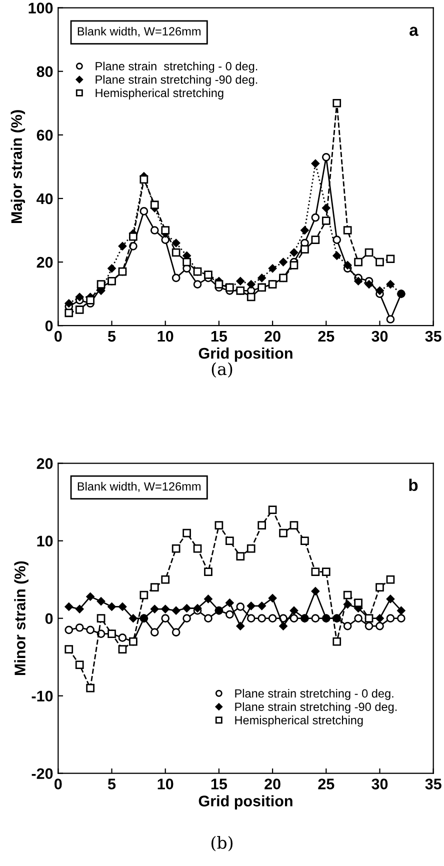 The image size is (444, 866). What do you see at coordinates (414, 31) in the screenshot?
I see `annotation: a` at bounding box center [414, 31].